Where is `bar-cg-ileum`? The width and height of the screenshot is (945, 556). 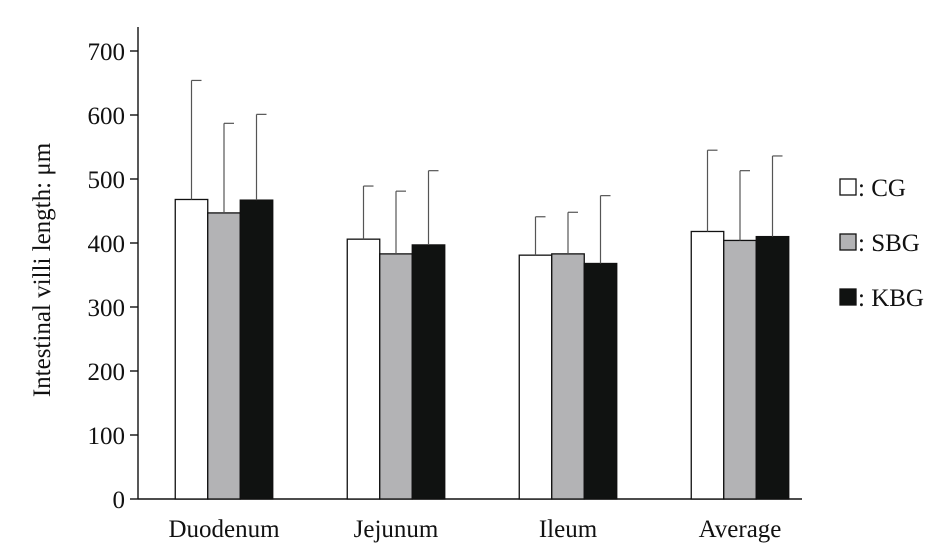
bar-cg-ileum is located at coordinates (535, 377).